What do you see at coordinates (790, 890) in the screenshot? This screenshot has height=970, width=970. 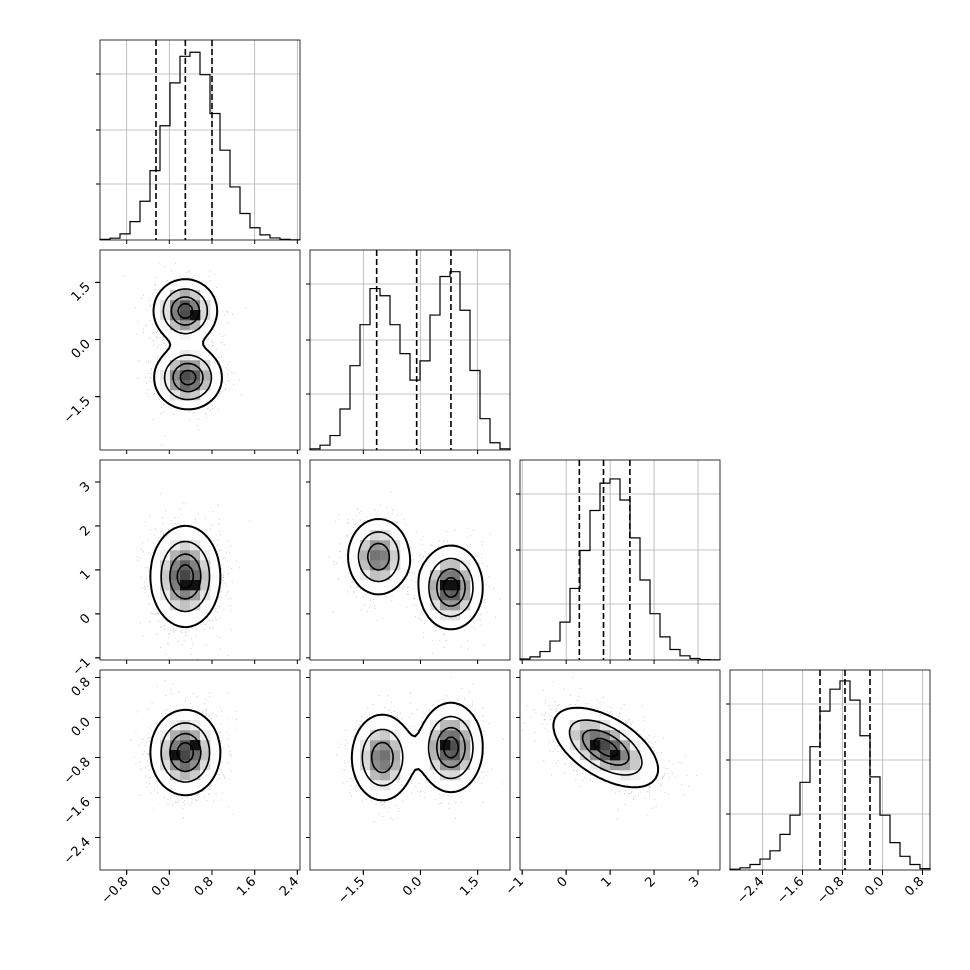 I see `x-tick-label: −1.6` at bounding box center [790, 890].